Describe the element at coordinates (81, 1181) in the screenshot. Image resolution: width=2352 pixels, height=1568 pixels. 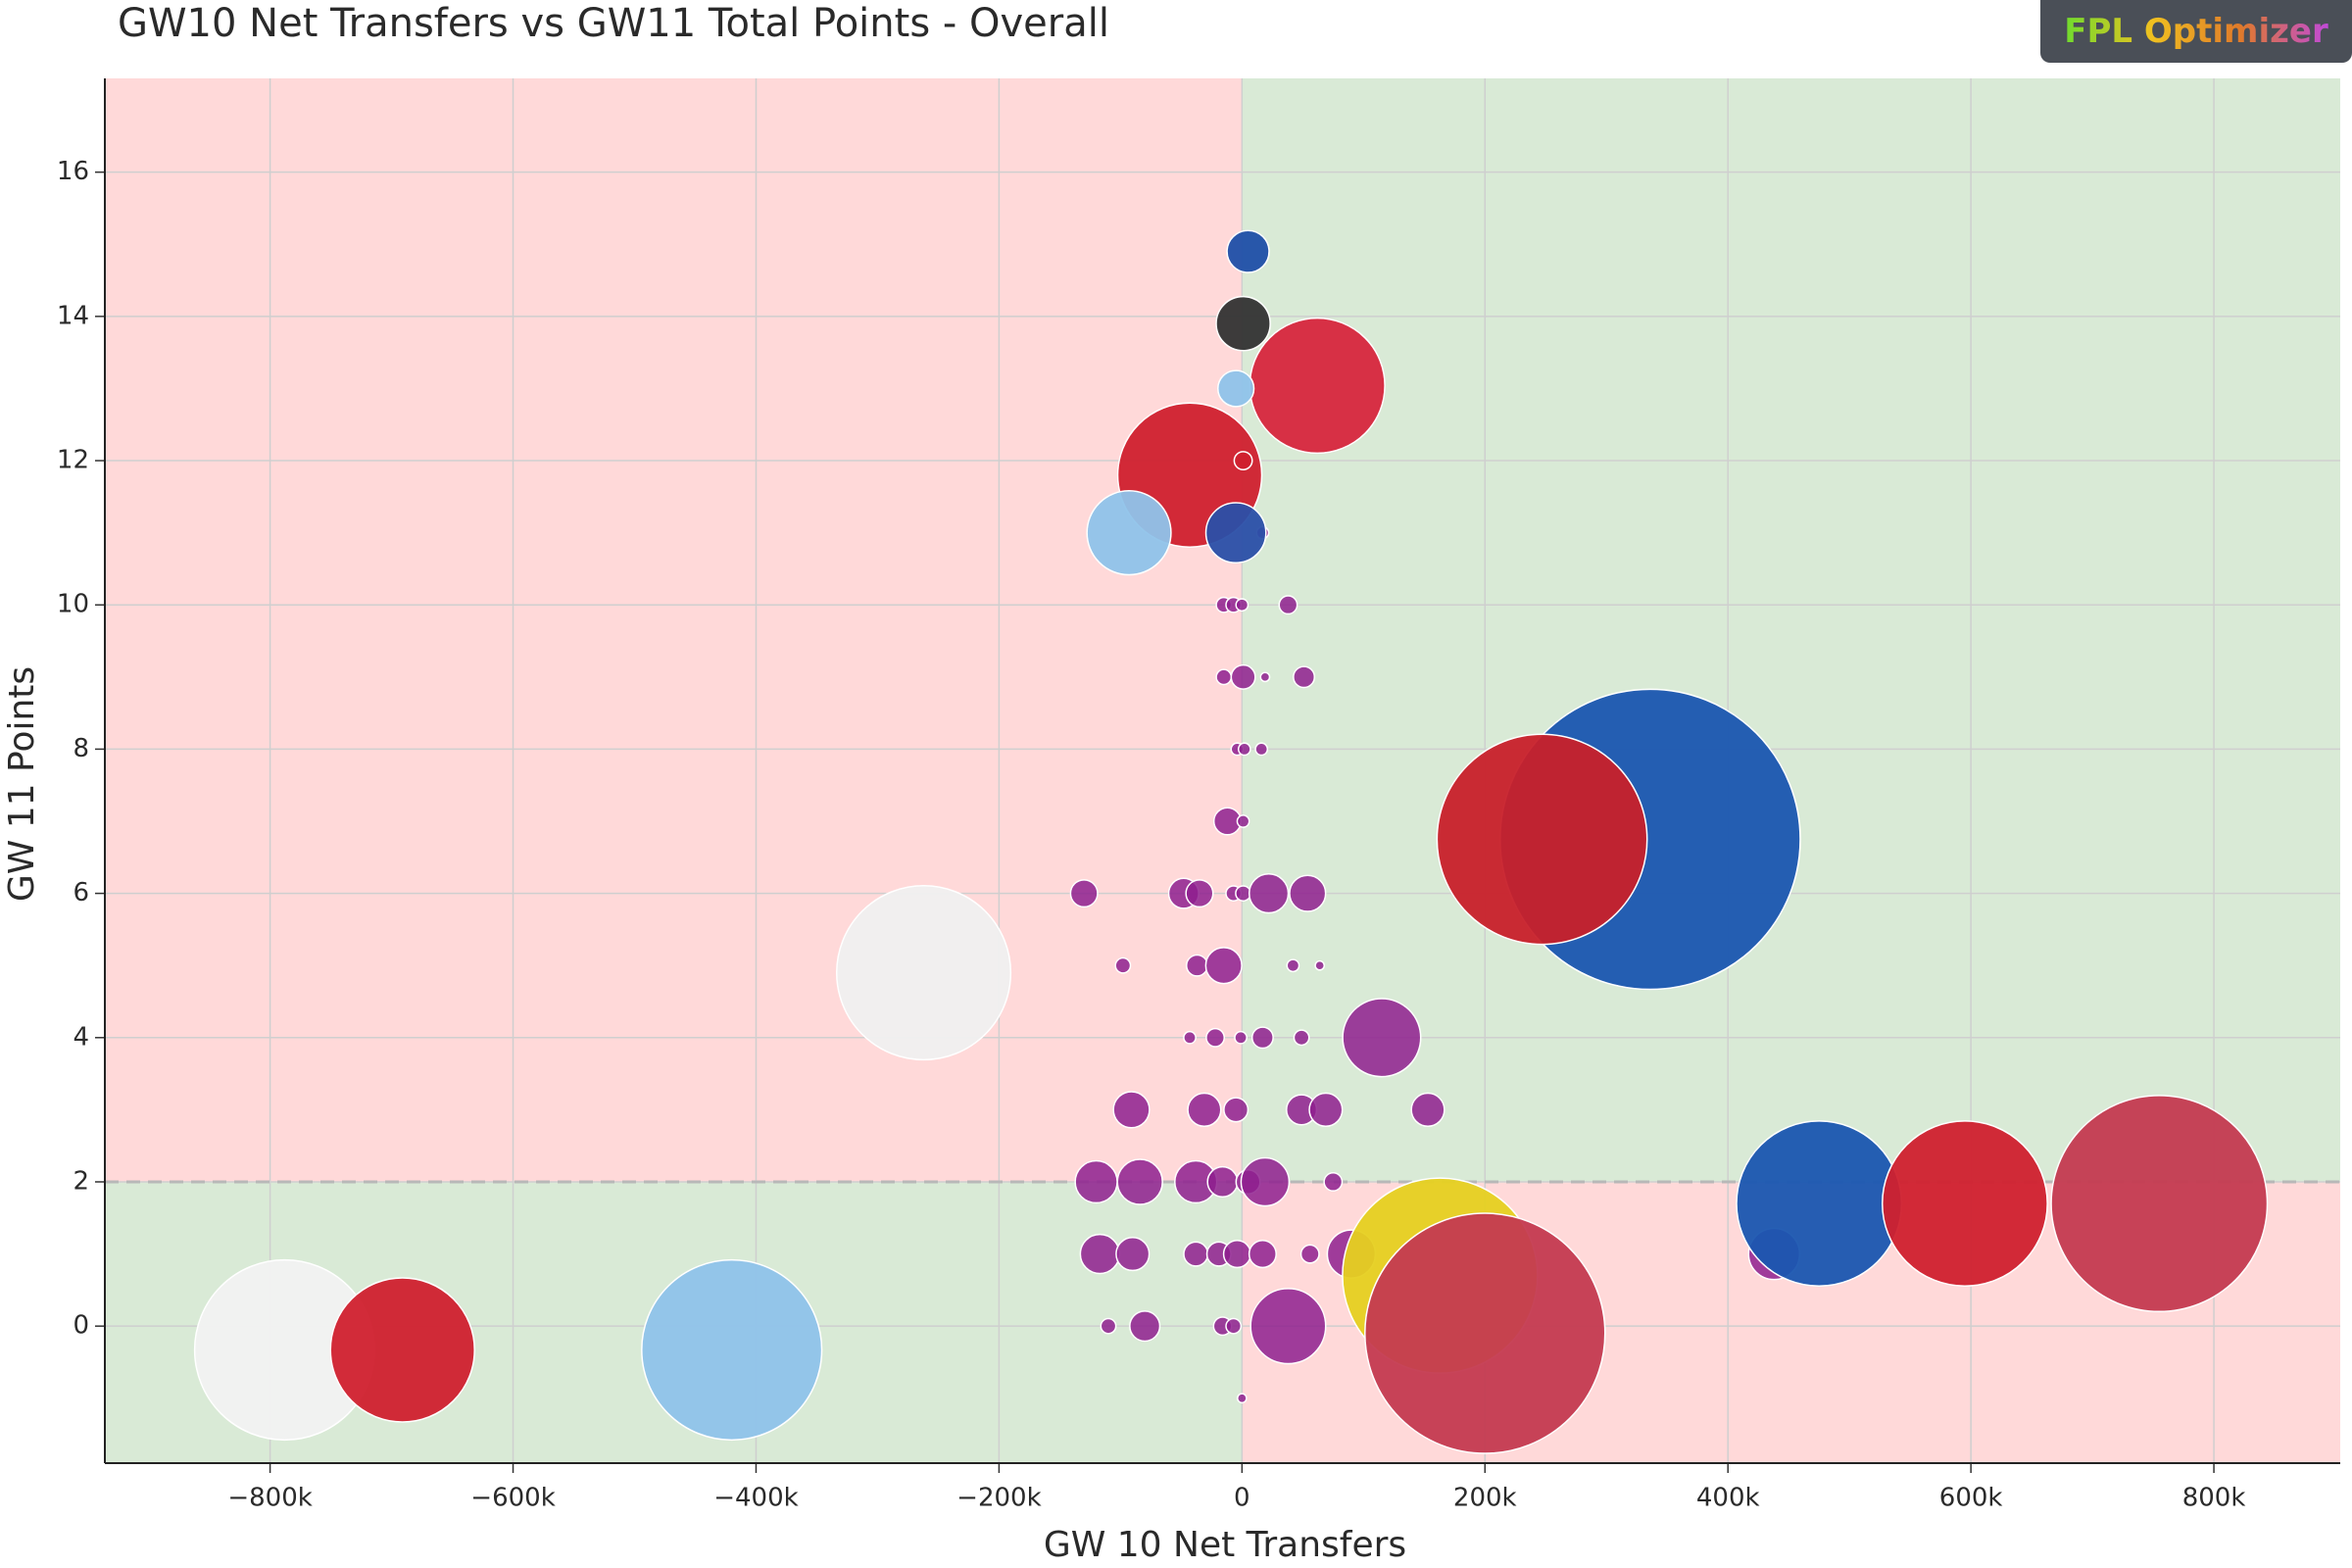
I see `y-tick-label: 2` at that location.